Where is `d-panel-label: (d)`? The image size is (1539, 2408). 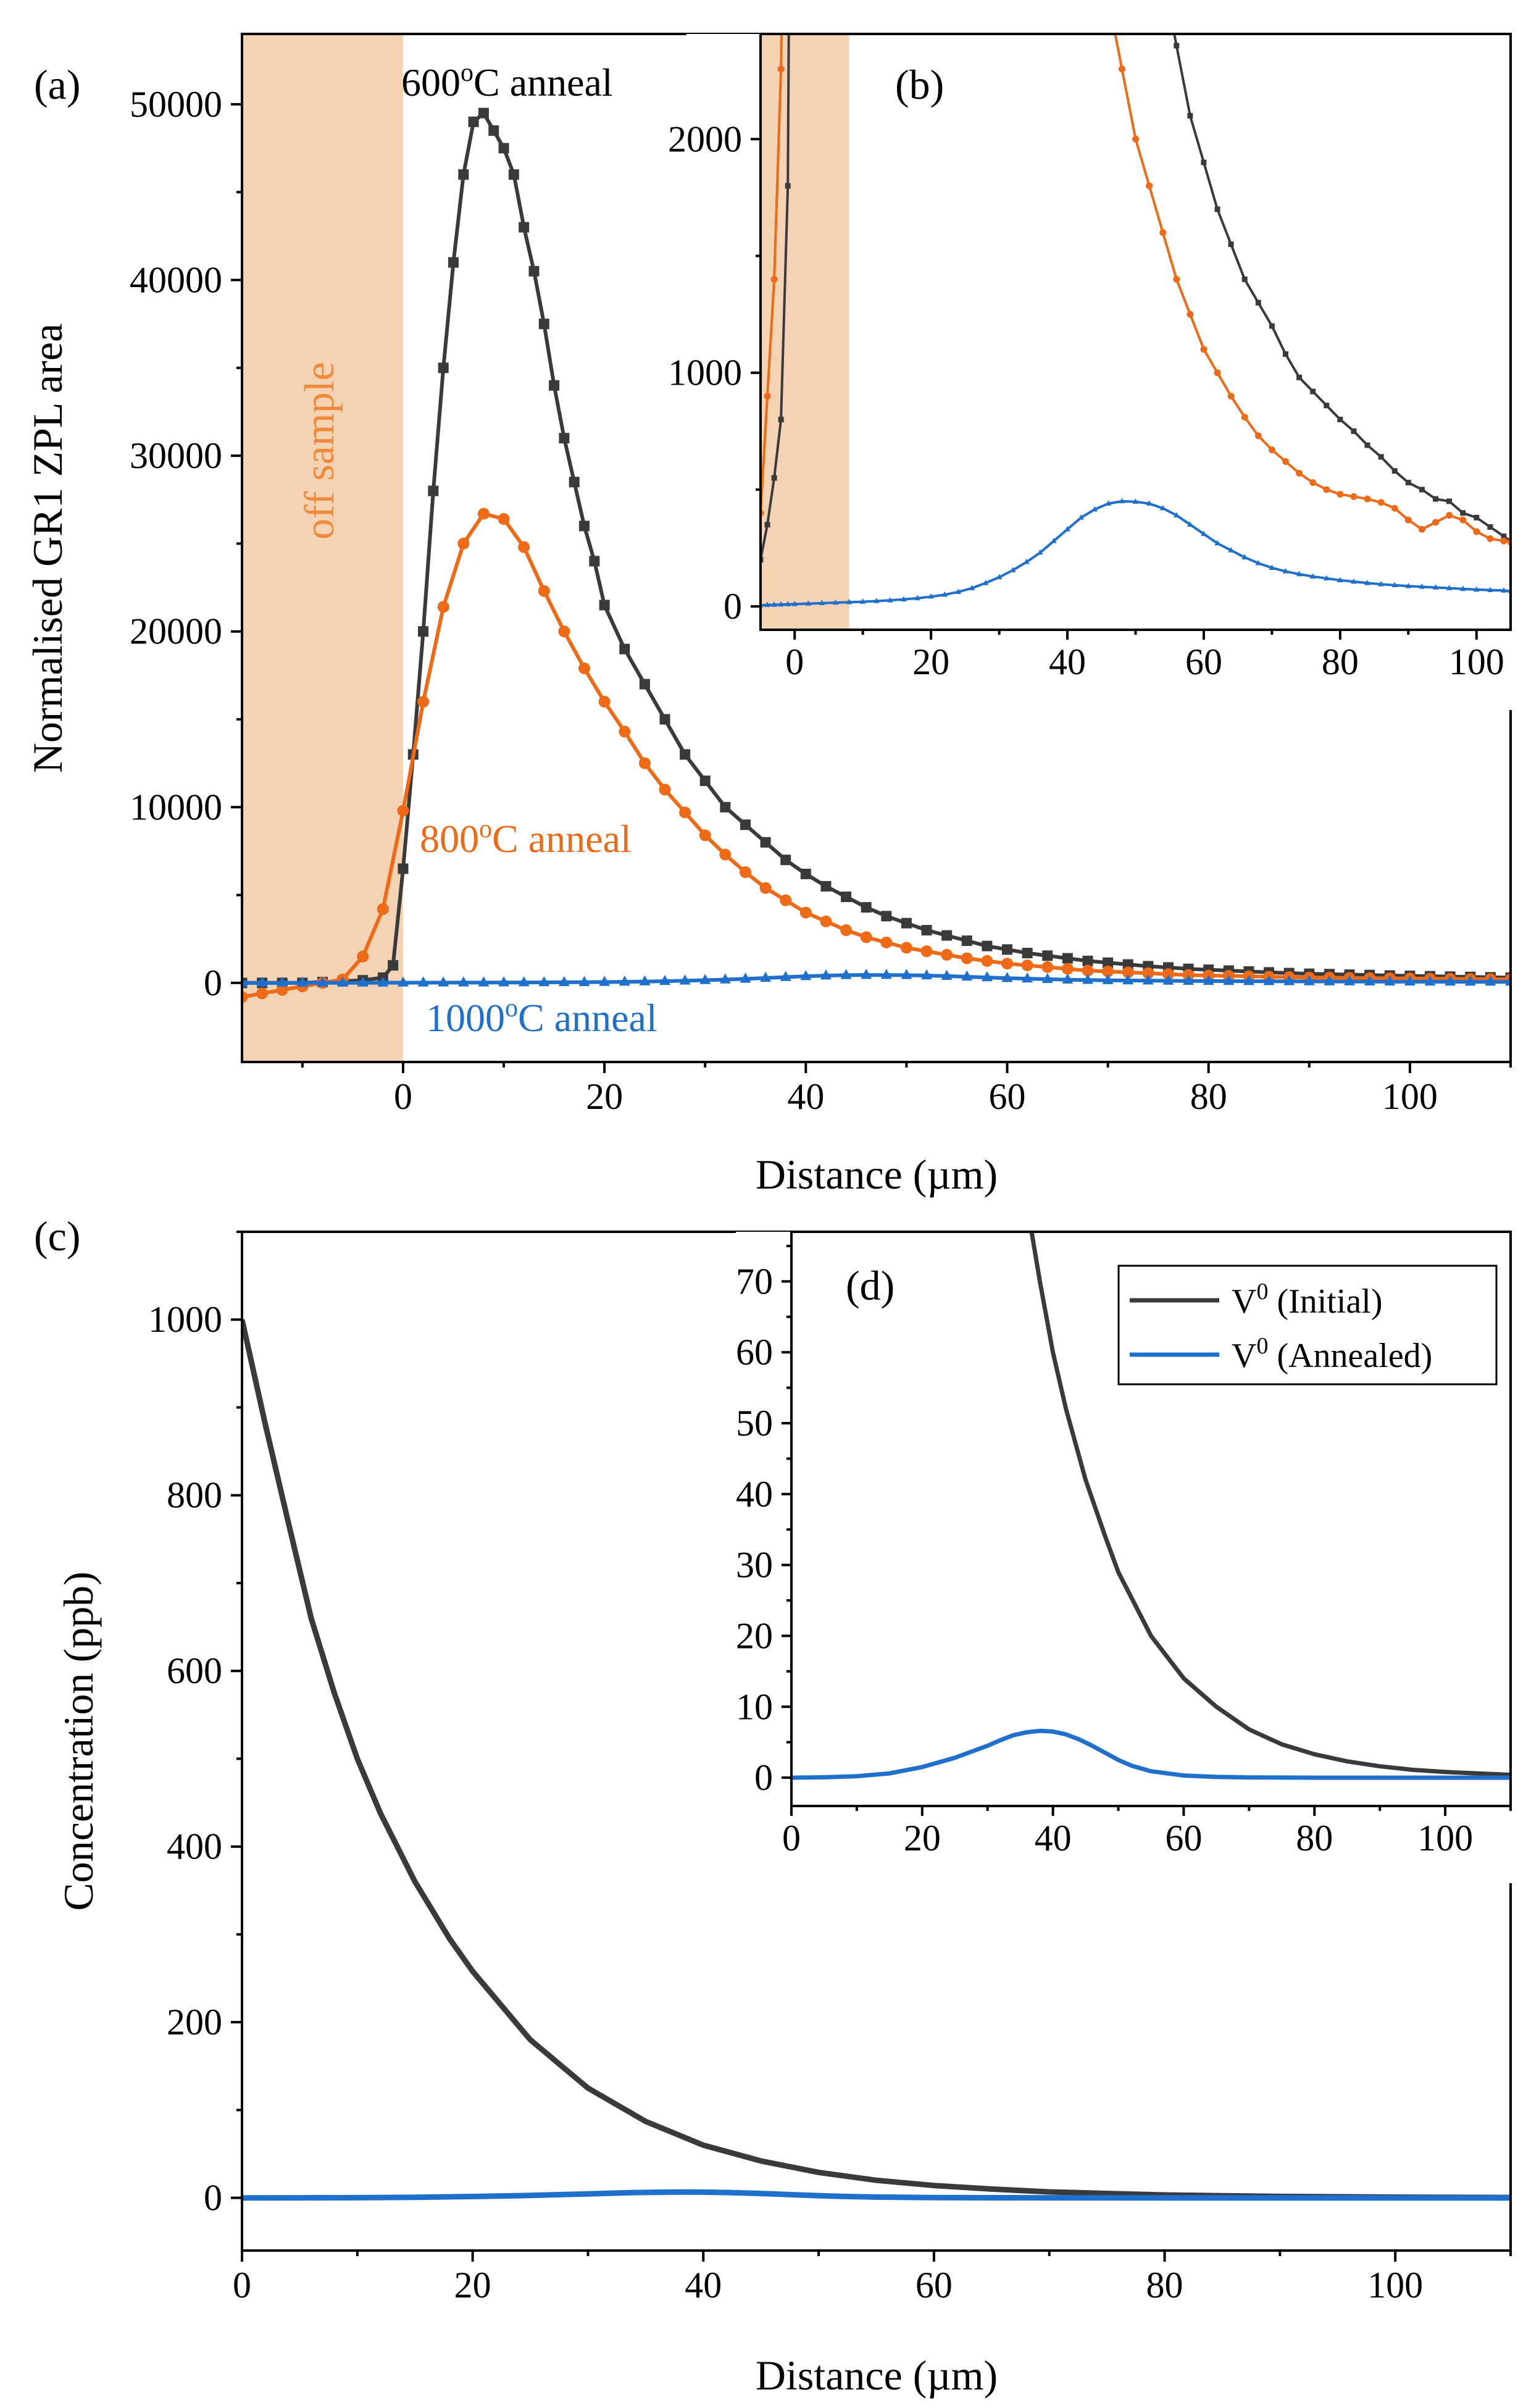 d-panel-label: (d) is located at coordinates (870, 1285).